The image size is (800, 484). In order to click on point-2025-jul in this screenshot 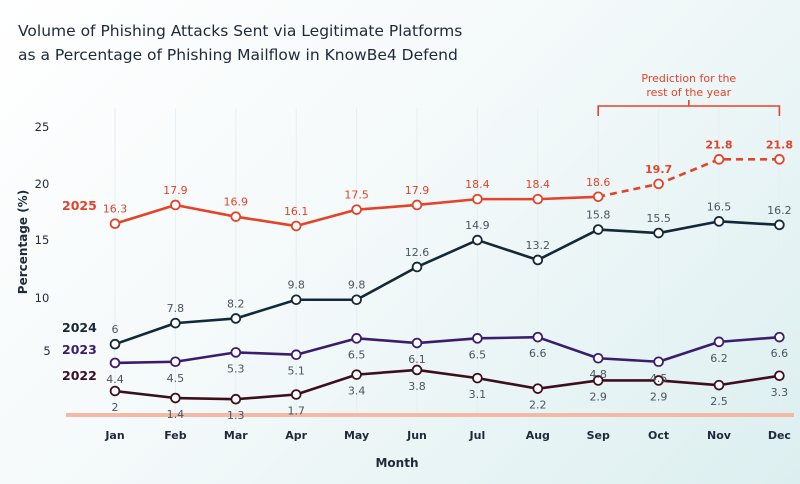, I will do `click(477, 199)`.